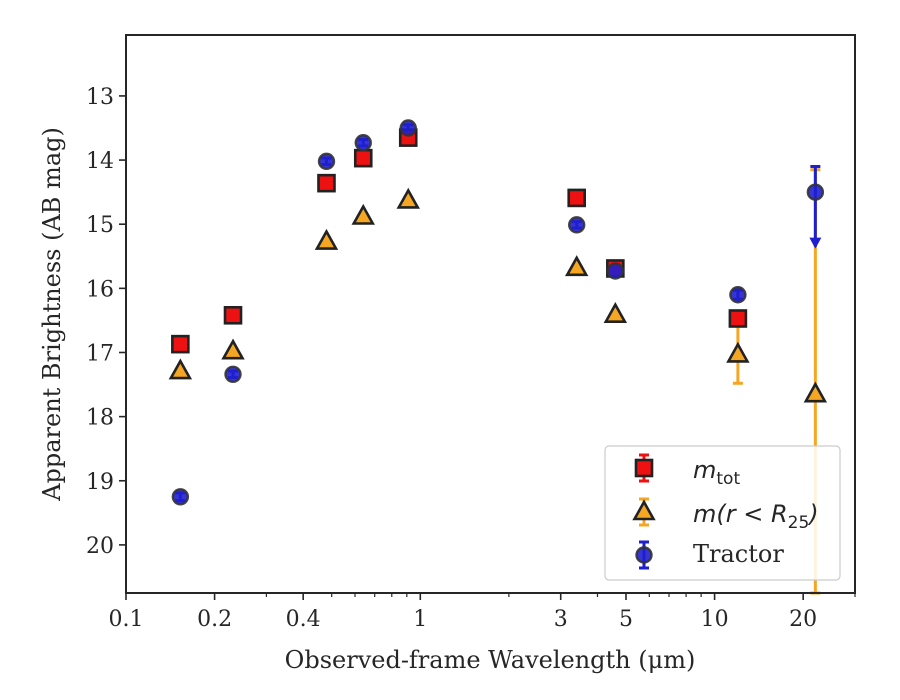 The height and width of the screenshot is (700, 900). I want to click on legend-marker-square, so click(644, 468).